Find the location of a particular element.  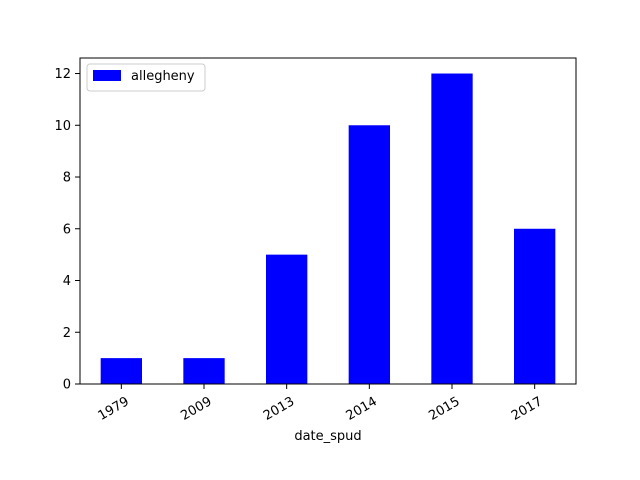

bar-2017 is located at coordinates (535, 306).